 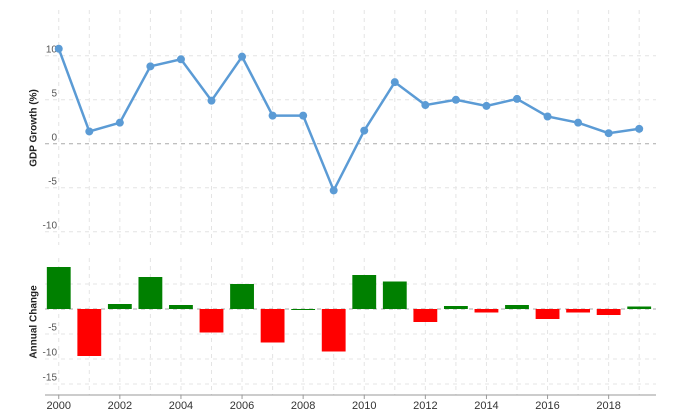 What do you see at coordinates (120, 406) in the screenshot?
I see `x-tick-label: 2002` at bounding box center [120, 406].